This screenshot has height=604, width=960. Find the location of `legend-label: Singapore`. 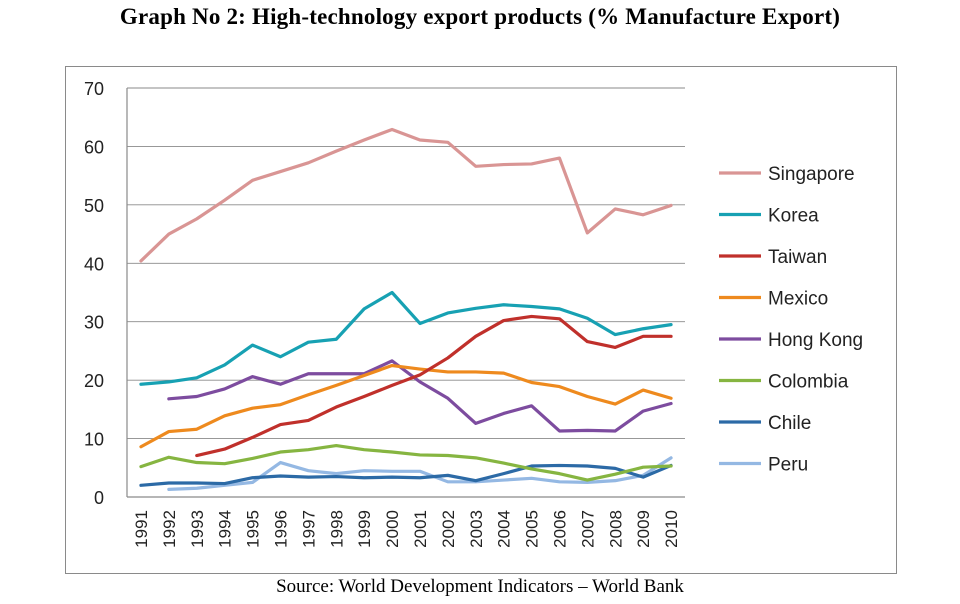

legend-label: Singapore is located at coordinates (811, 174).